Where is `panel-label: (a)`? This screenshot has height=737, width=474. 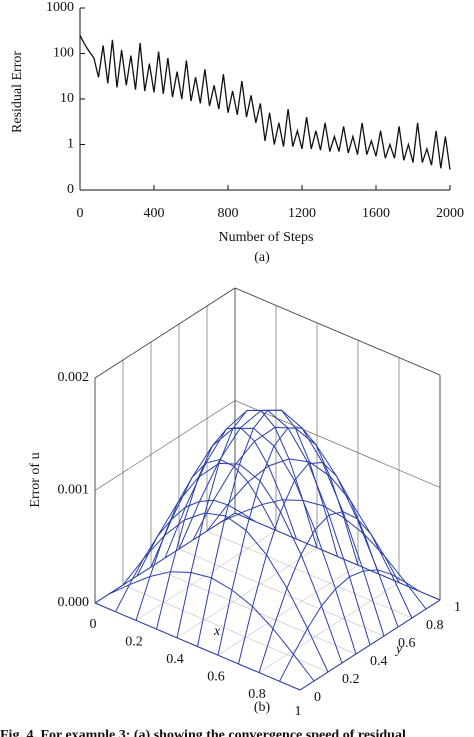 panel-label: (a) is located at coordinates (262, 257).